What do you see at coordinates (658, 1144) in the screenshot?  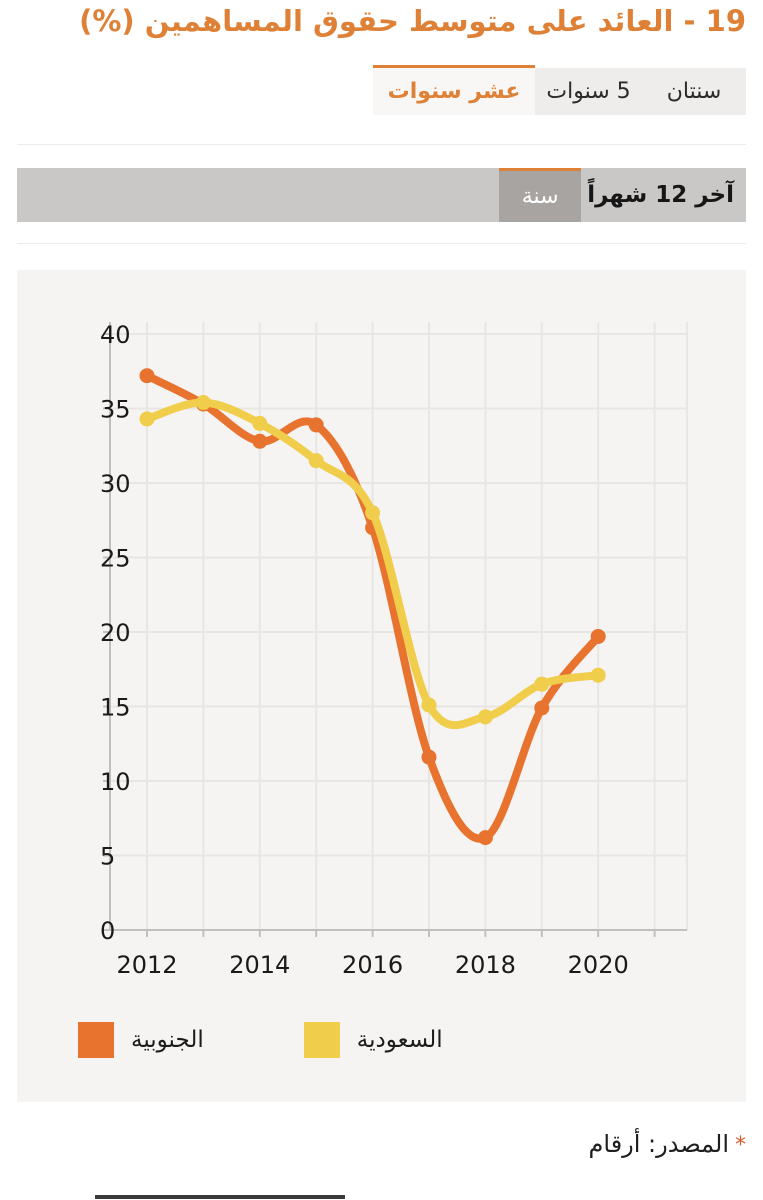 I see `footnote-text: المصدر: أرقام` at bounding box center [658, 1144].